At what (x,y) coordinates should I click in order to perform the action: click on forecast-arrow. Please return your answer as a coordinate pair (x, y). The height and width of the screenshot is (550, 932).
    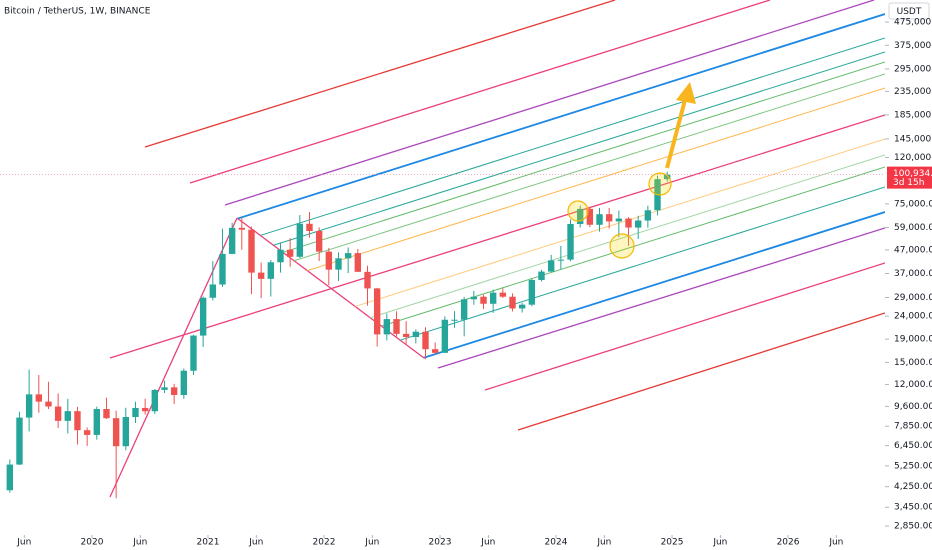
    Looking at the image, I should click on (676, 134).